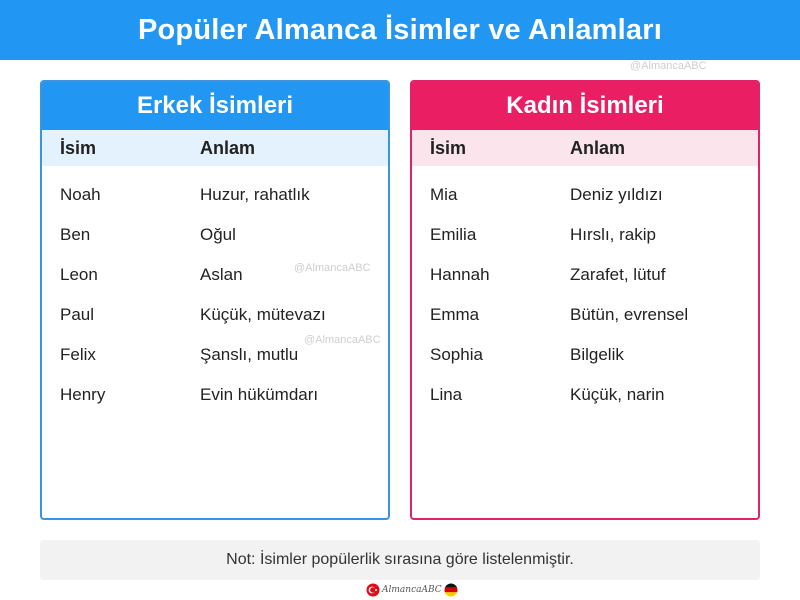 This screenshot has width=800, height=600. I want to click on table-row: Leon Aslan, so click(215, 275).